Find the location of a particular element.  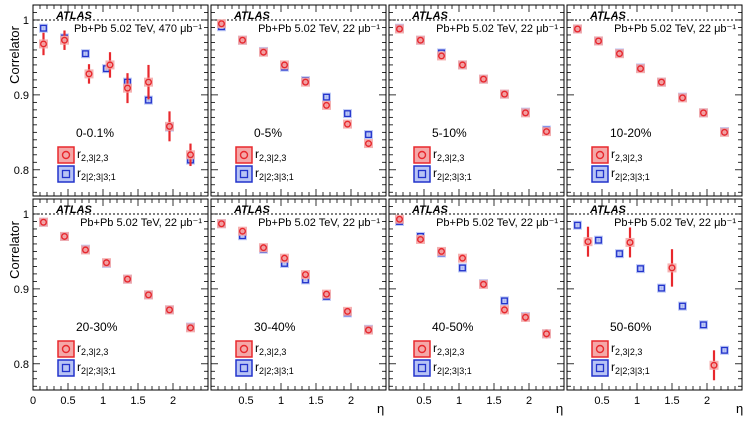

centrality-label: 30-40% is located at coordinates (275, 327).